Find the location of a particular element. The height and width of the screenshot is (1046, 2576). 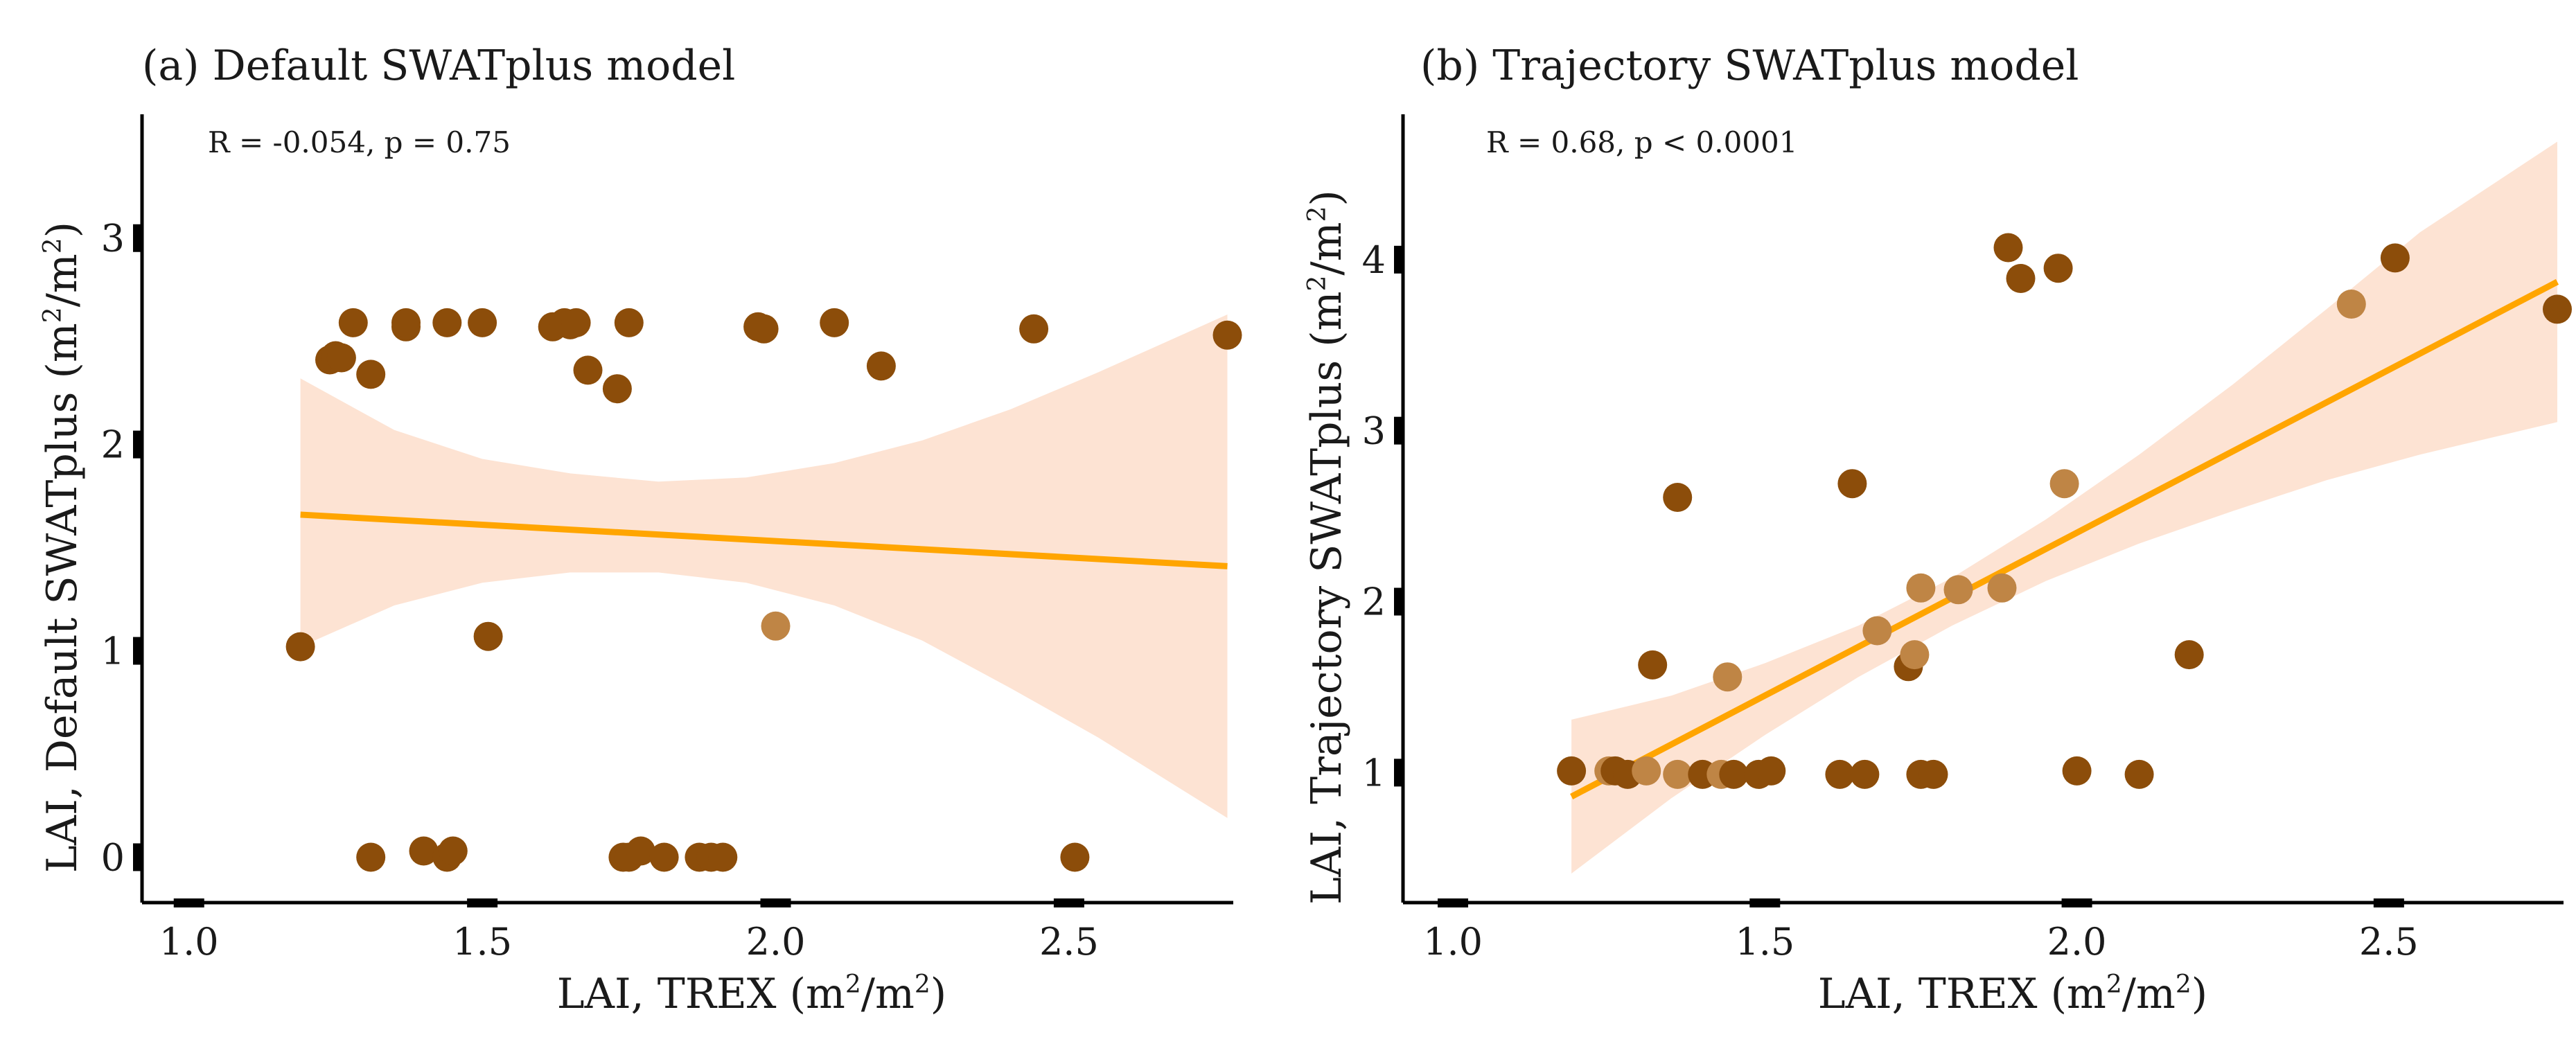

panel-a-stat-annotation: R = -0.054, p = 0.75 is located at coordinates (360, 142).